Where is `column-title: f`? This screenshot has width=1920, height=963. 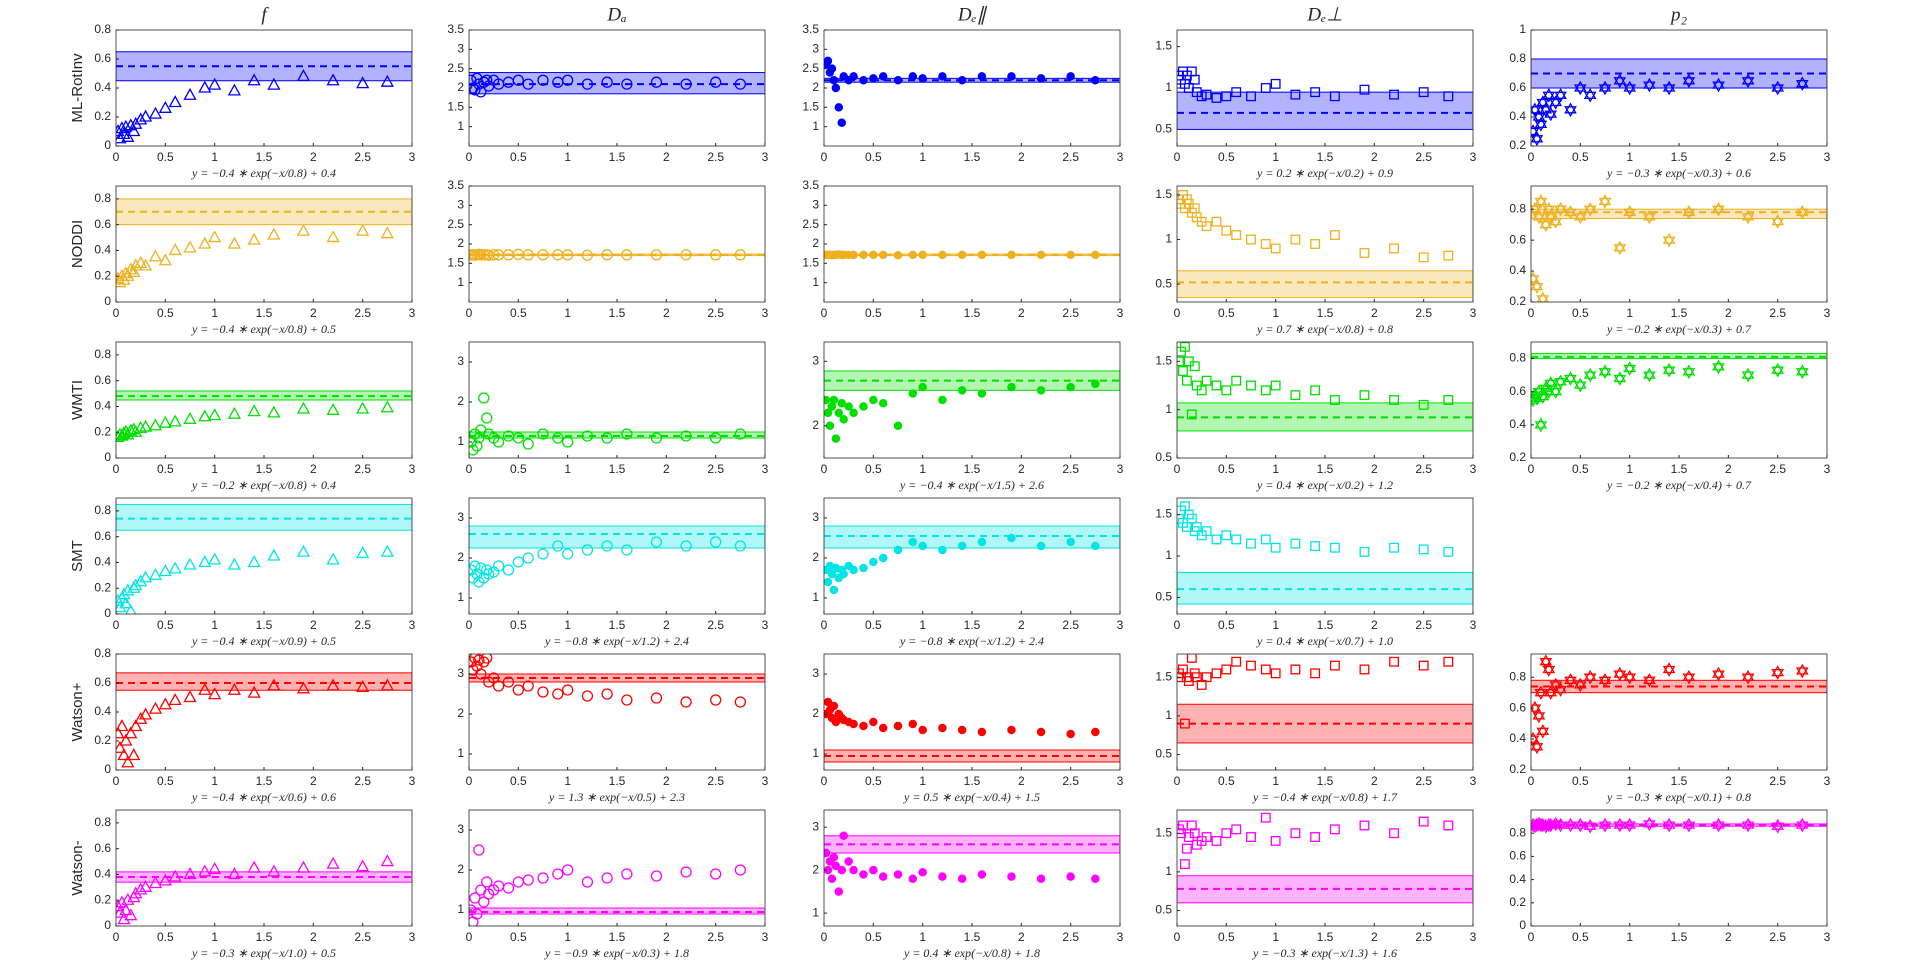 column-title: f is located at coordinates (265, 14).